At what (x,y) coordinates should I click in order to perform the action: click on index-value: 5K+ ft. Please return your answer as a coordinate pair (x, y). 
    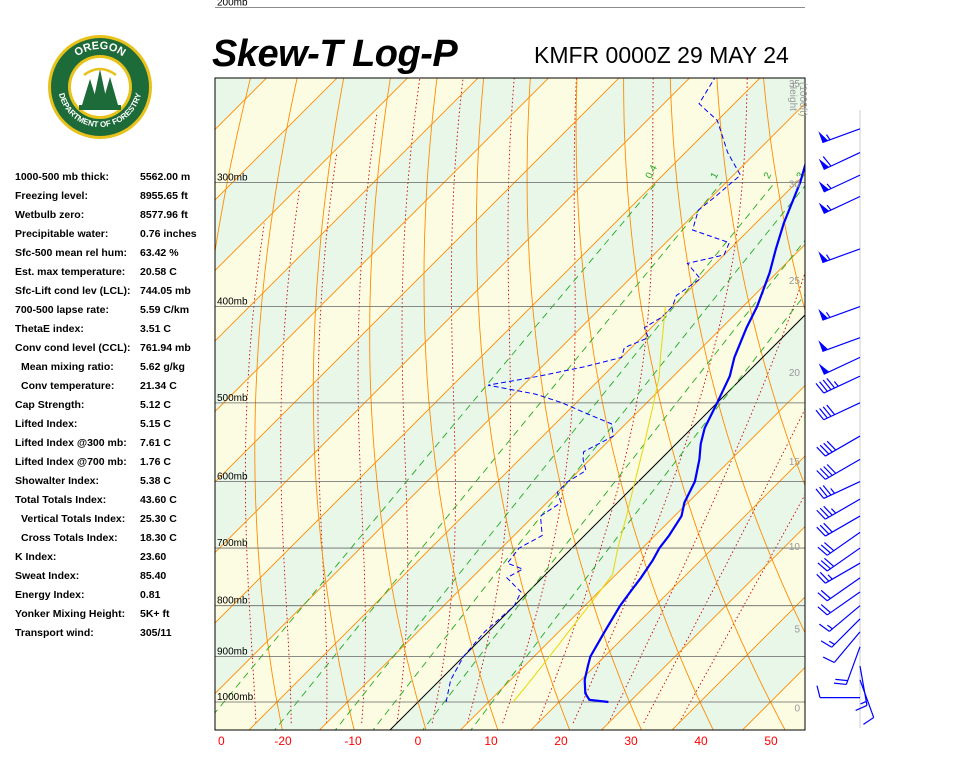
    Looking at the image, I should click on (155, 614).